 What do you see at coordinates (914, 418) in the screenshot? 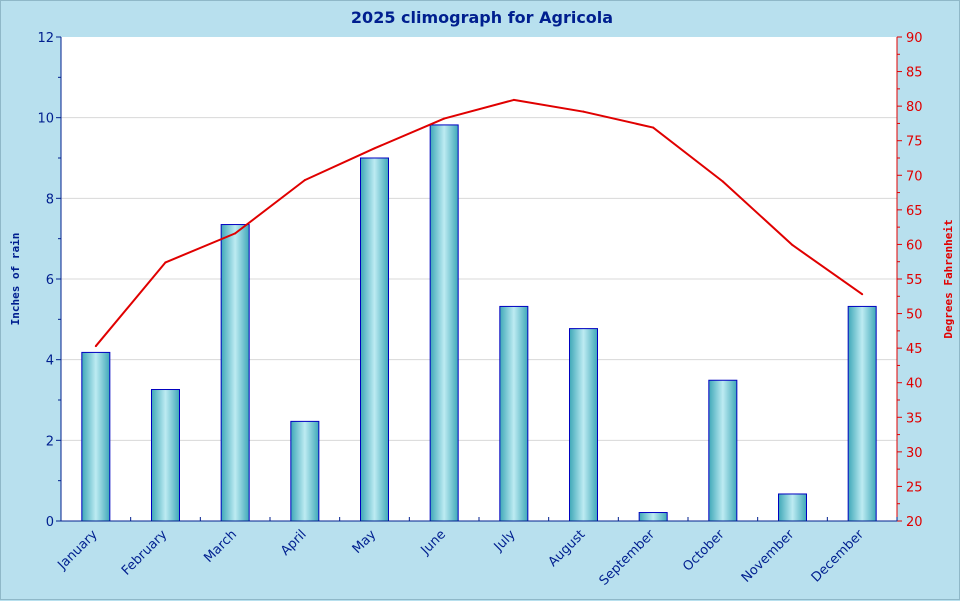
I see `right-tick-label: 35` at bounding box center [914, 418].